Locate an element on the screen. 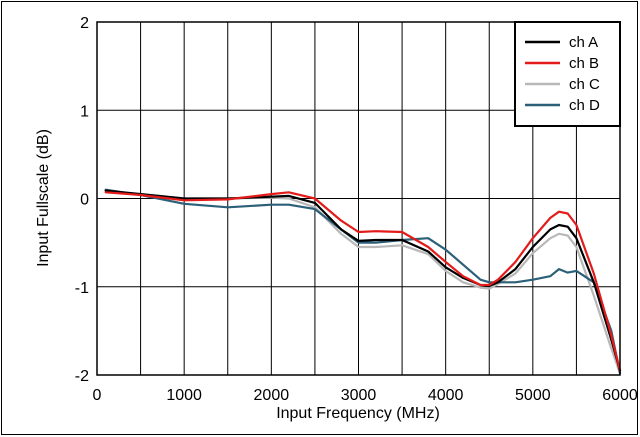  x-tick-label: 2000 is located at coordinates (272, 395).